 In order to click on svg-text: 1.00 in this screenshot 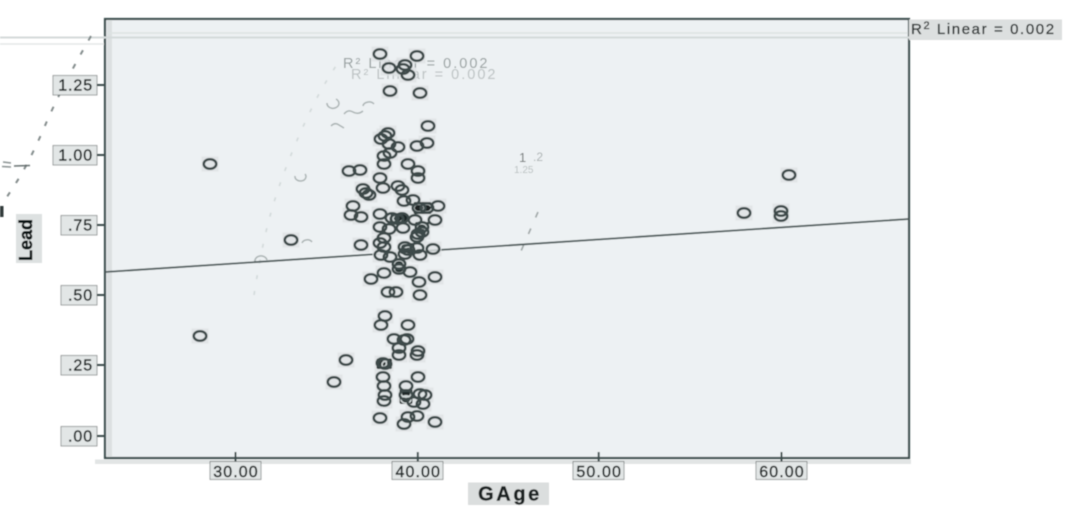, I will do `click(75, 156)`.